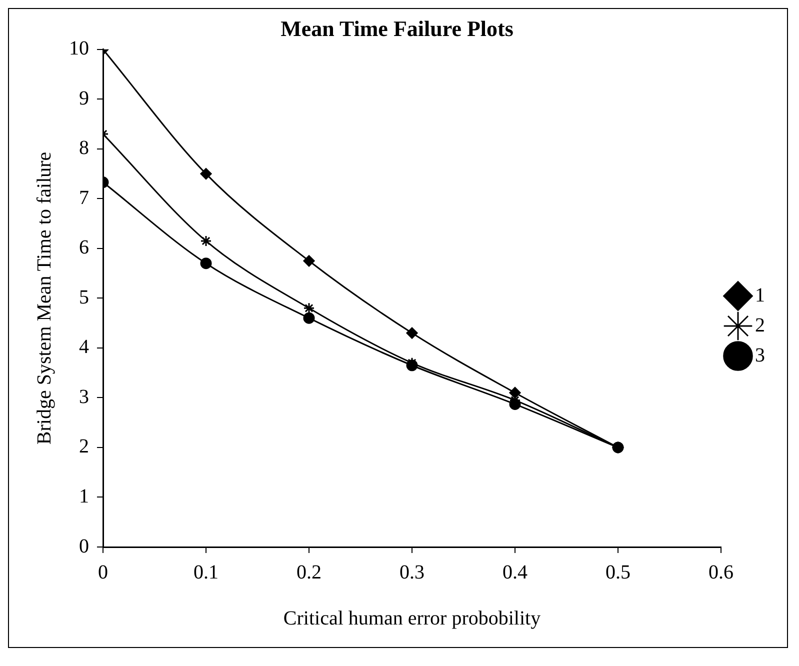 The height and width of the screenshot is (666, 799). Describe the element at coordinates (206, 572) in the screenshot. I see `x-tick-label: 0.1` at that location.